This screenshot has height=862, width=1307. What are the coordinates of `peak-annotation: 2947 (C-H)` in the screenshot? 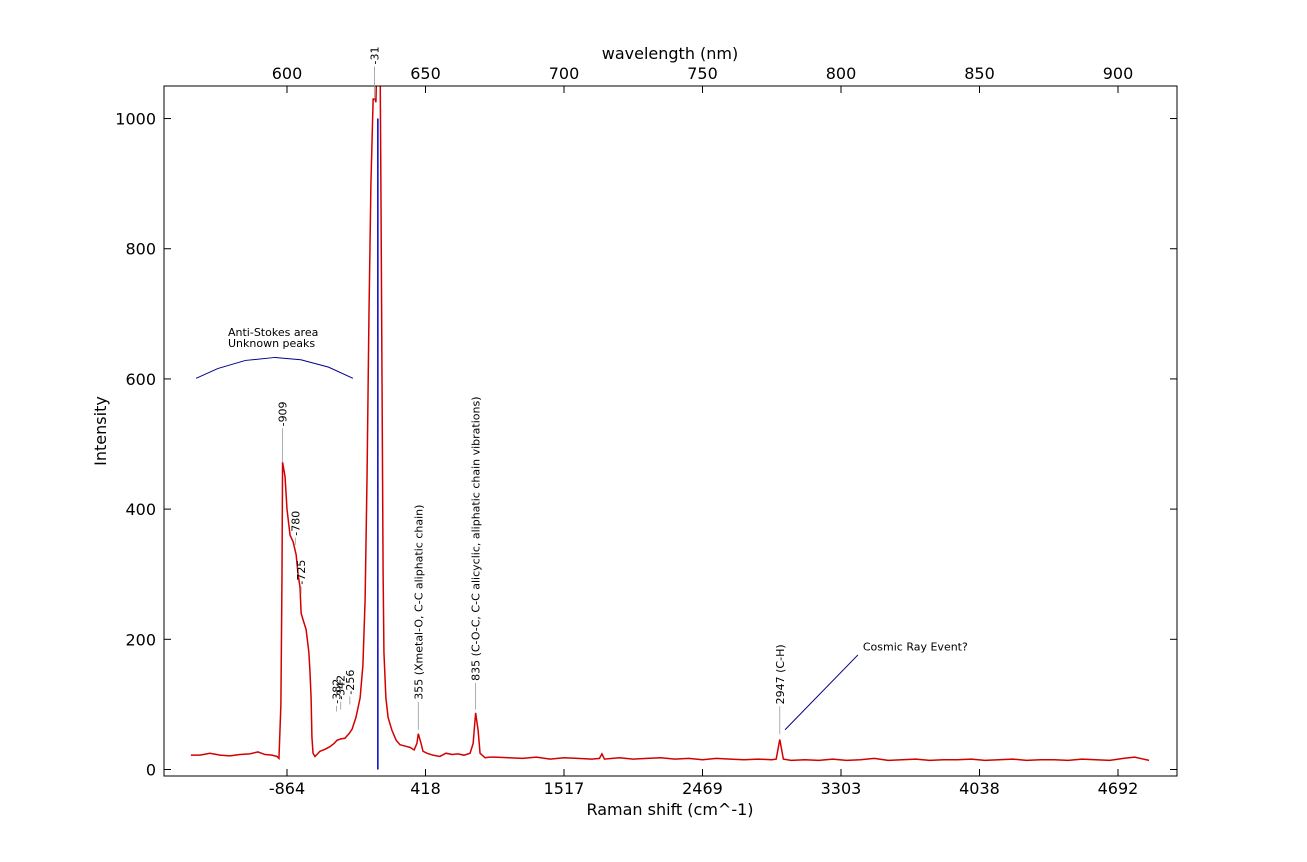 It's located at (780, 674).